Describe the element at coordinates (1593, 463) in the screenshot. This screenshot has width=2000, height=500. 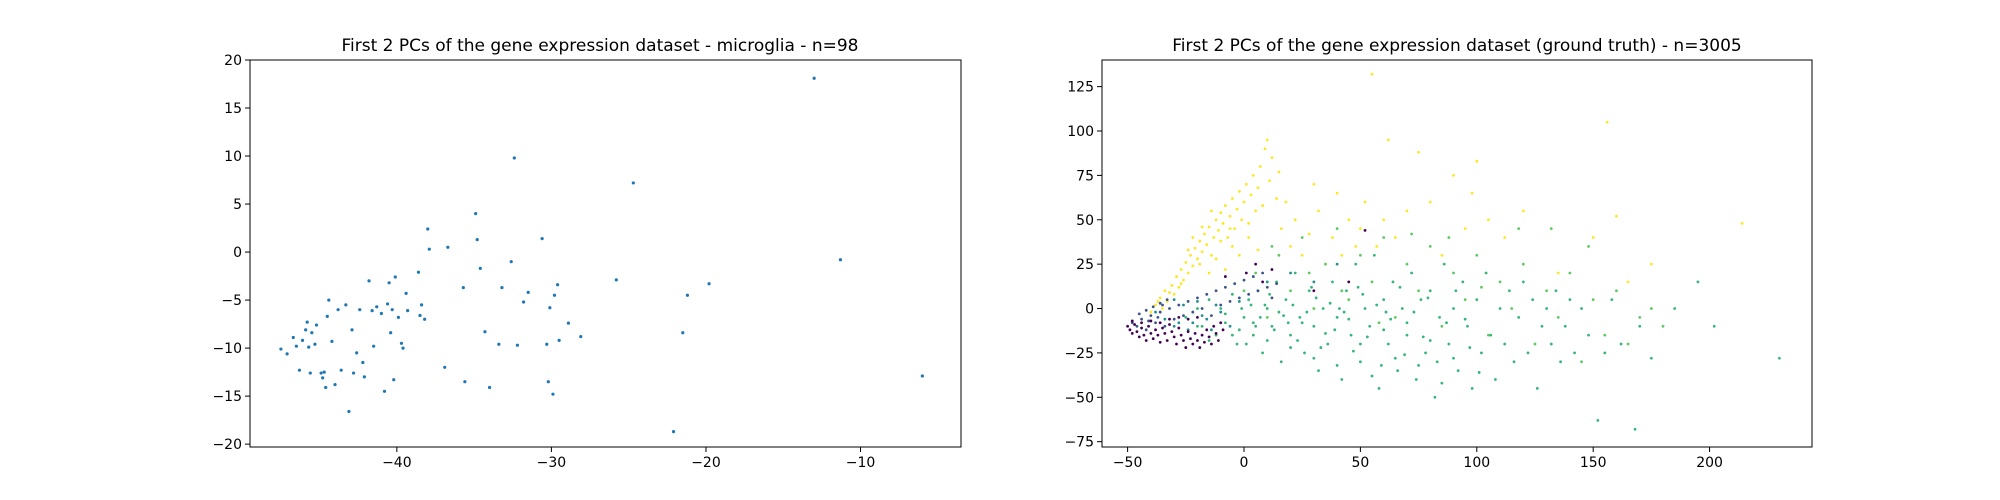
I see `right-x-tick-label: 150` at that location.